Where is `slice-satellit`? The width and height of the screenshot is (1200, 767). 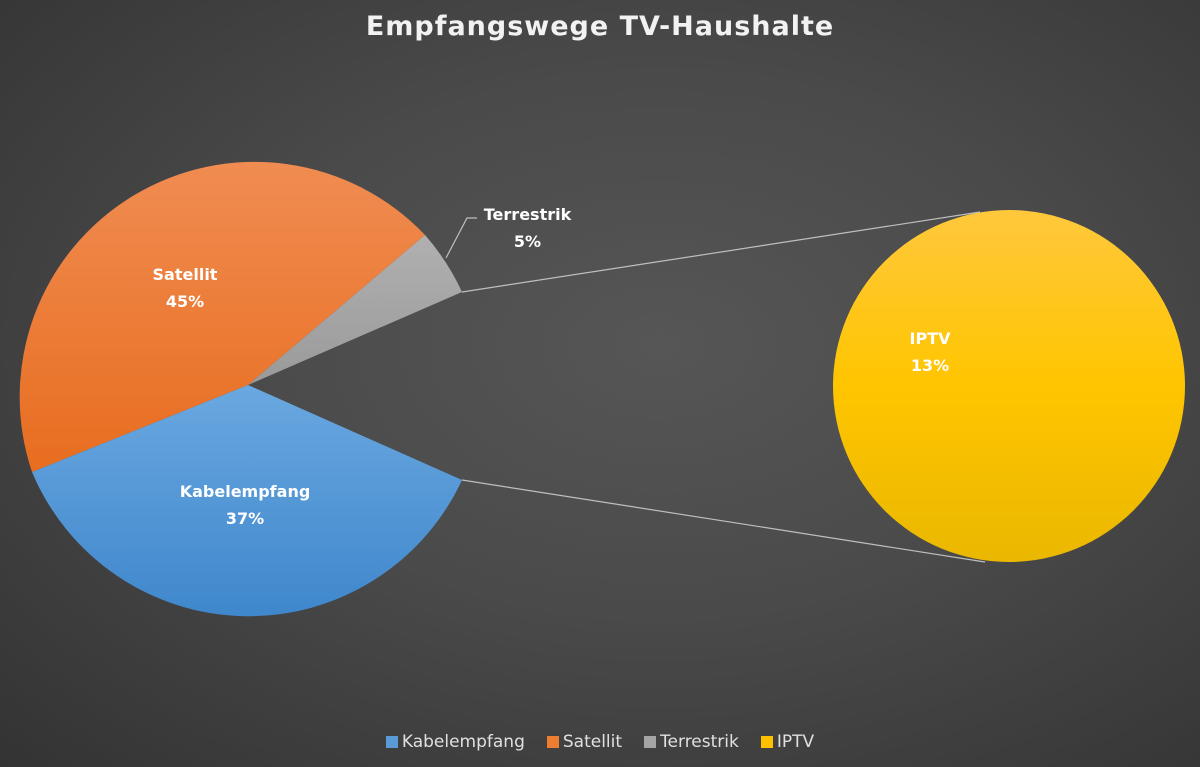 slice-satellit is located at coordinates (222, 316).